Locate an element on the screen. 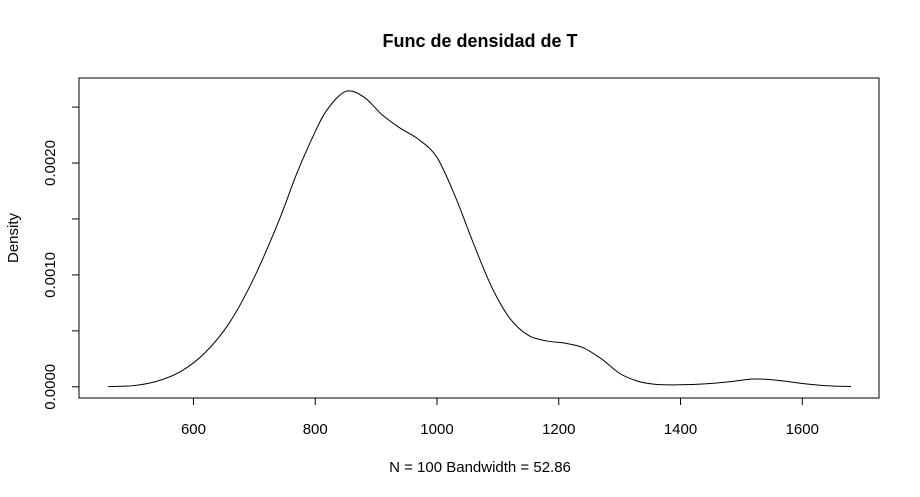 The width and height of the screenshot is (920, 497). chart-title: Func de densidad de T is located at coordinates (479, 41).